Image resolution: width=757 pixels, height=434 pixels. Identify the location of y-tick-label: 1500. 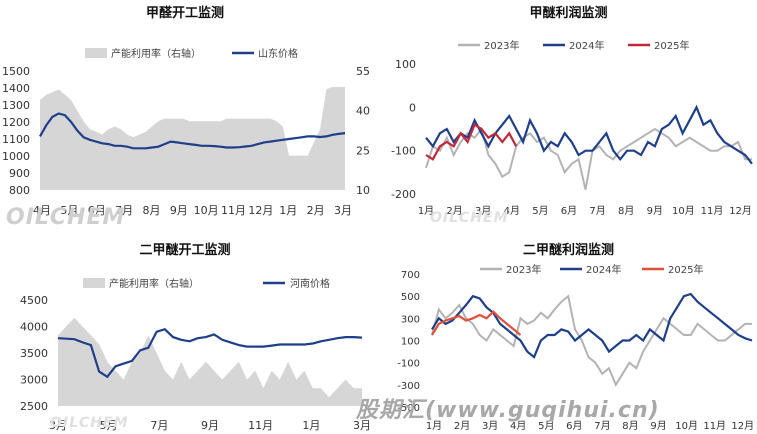
(16, 71).